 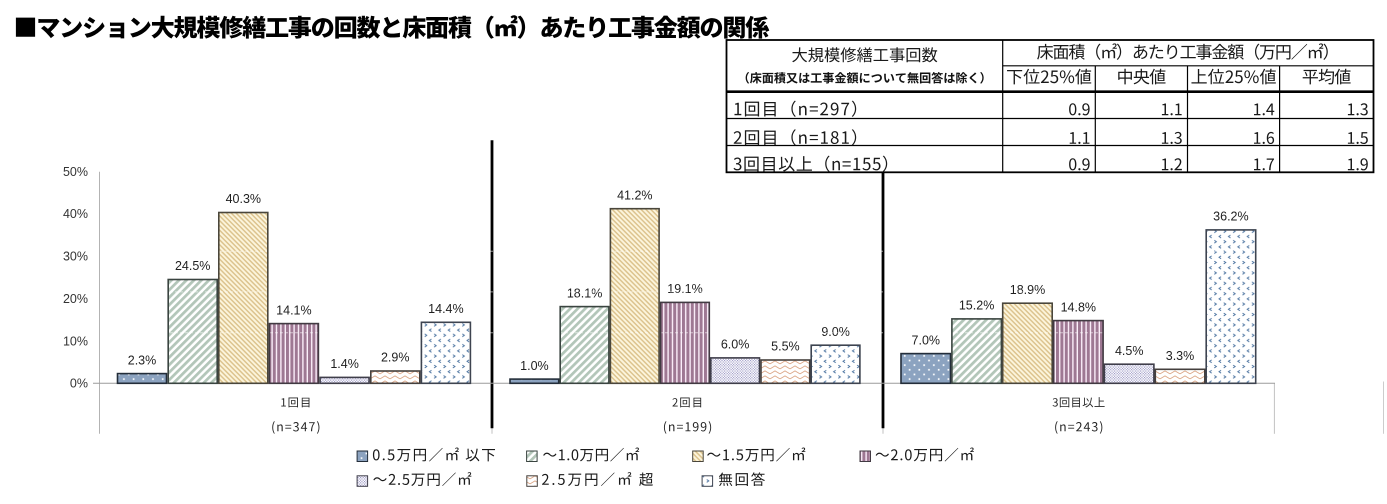 What do you see at coordinates (75, 299) in the screenshot?
I see `svg-text: 20%` at bounding box center [75, 299].